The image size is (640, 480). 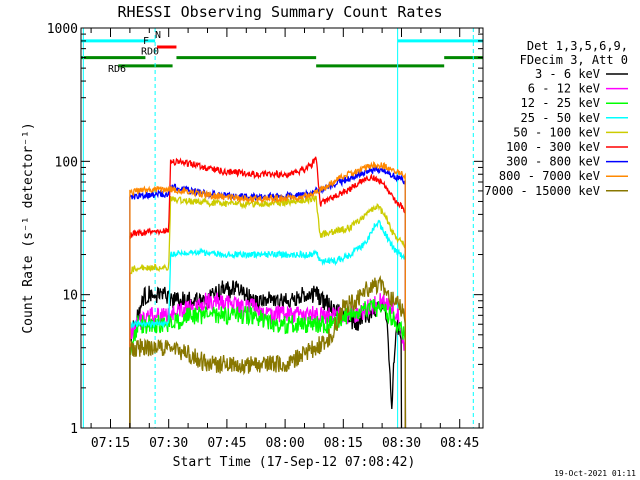 I want to click on x-tick-label-0: 07:15, so click(x=110, y=443).